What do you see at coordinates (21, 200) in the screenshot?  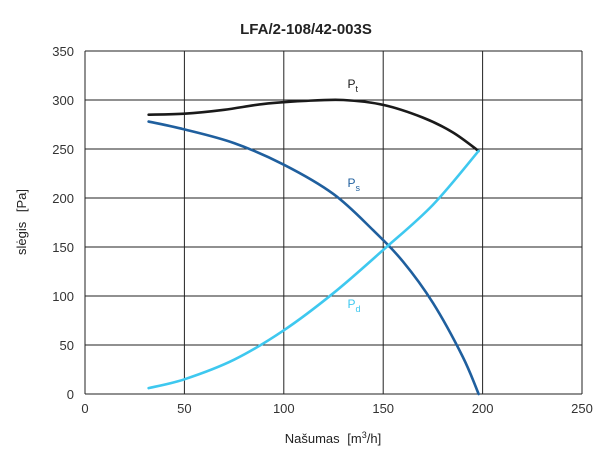 I see `y-axis-unit: [Pa]` at bounding box center [21, 200].